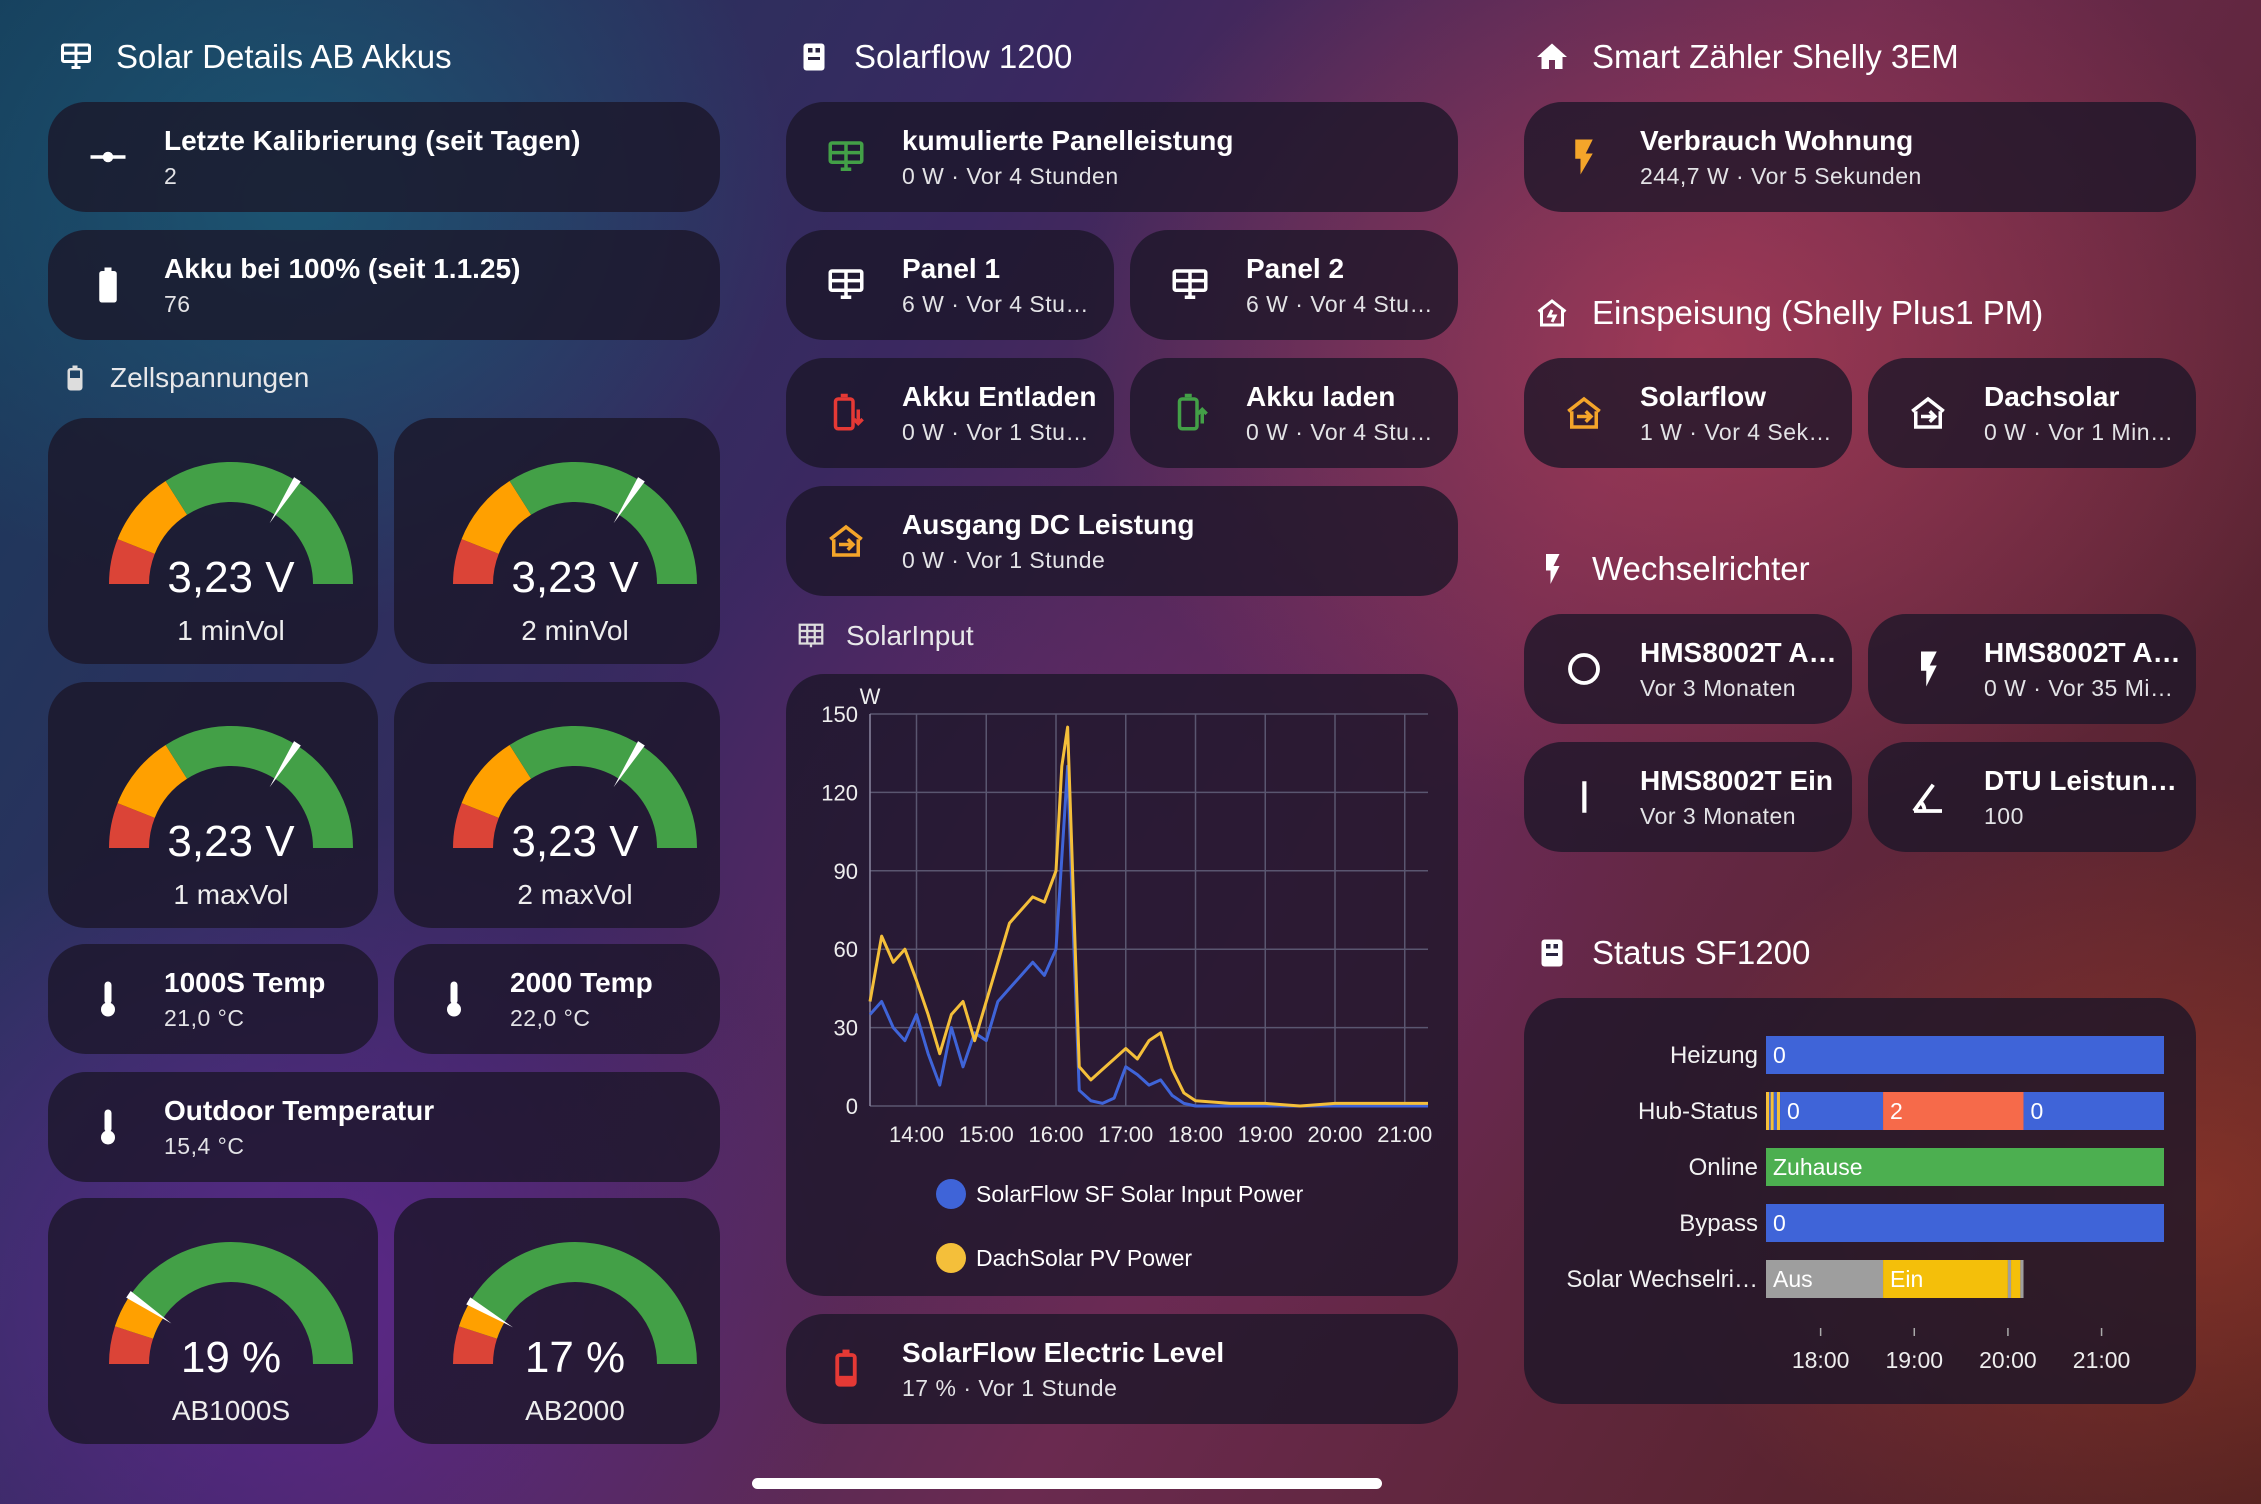  What do you see at coordinates (1906, 1279) in the screenshot?
I see `timeline-segment-label: Ein` at bounding box center [1906, 1279].